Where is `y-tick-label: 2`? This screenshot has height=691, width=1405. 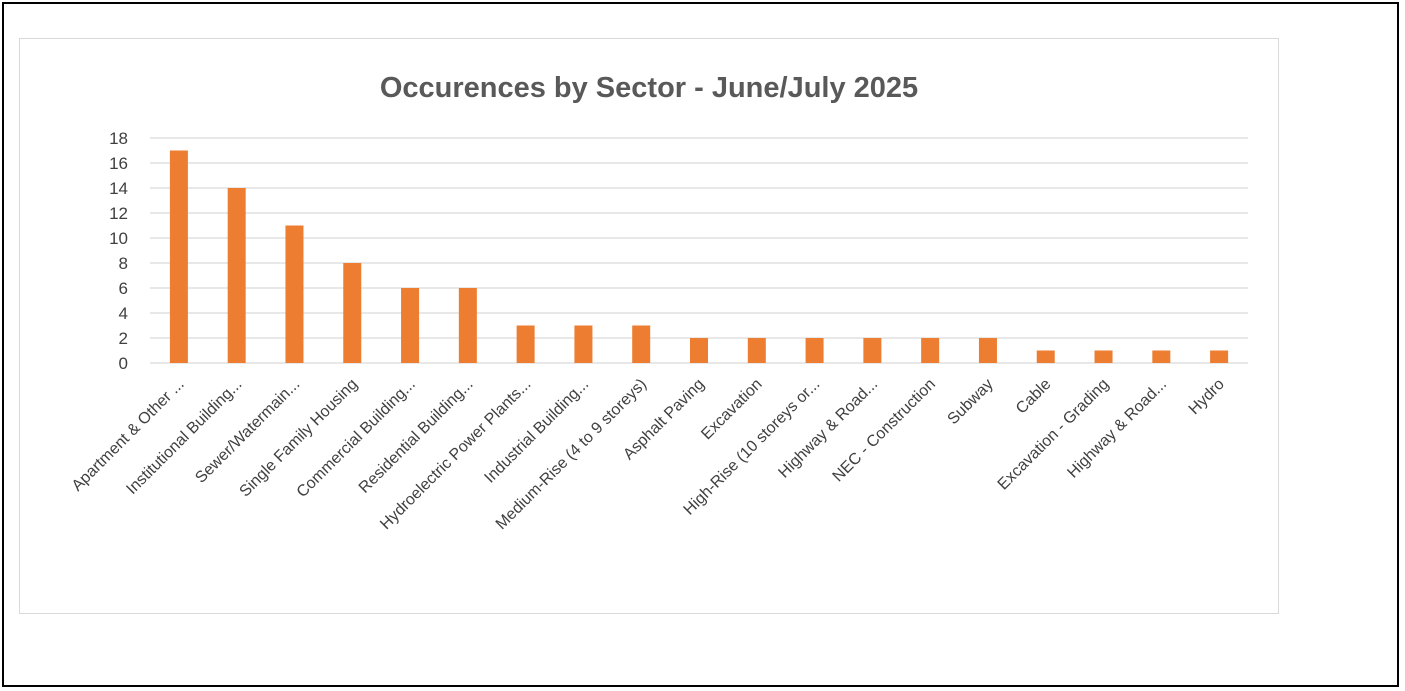
y-tick-label: 2 is located at coordinates (123, 338).